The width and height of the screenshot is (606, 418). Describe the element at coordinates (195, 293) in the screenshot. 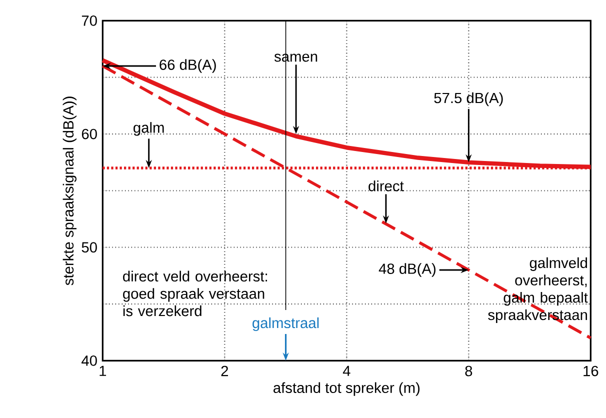

I see `annotation: direct veld overheerst: goed spraak verstaan is verzekerd` at that location.